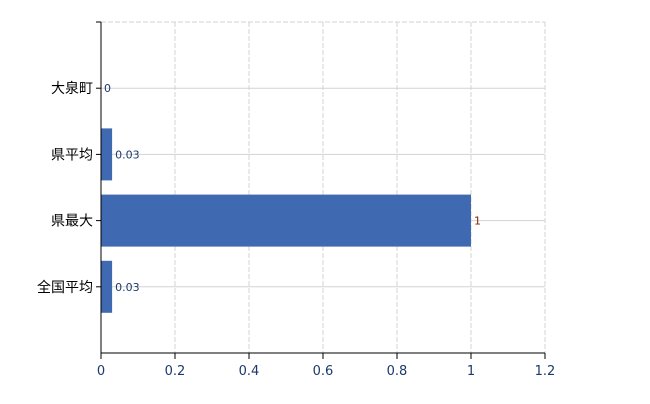 Image resolution: width=650 pixels, height=404 pixels. What do you see at coordinates (72, 155) in the screenshot?
I see `y-tick-label: 県平均` at bounding box center [72, 155].